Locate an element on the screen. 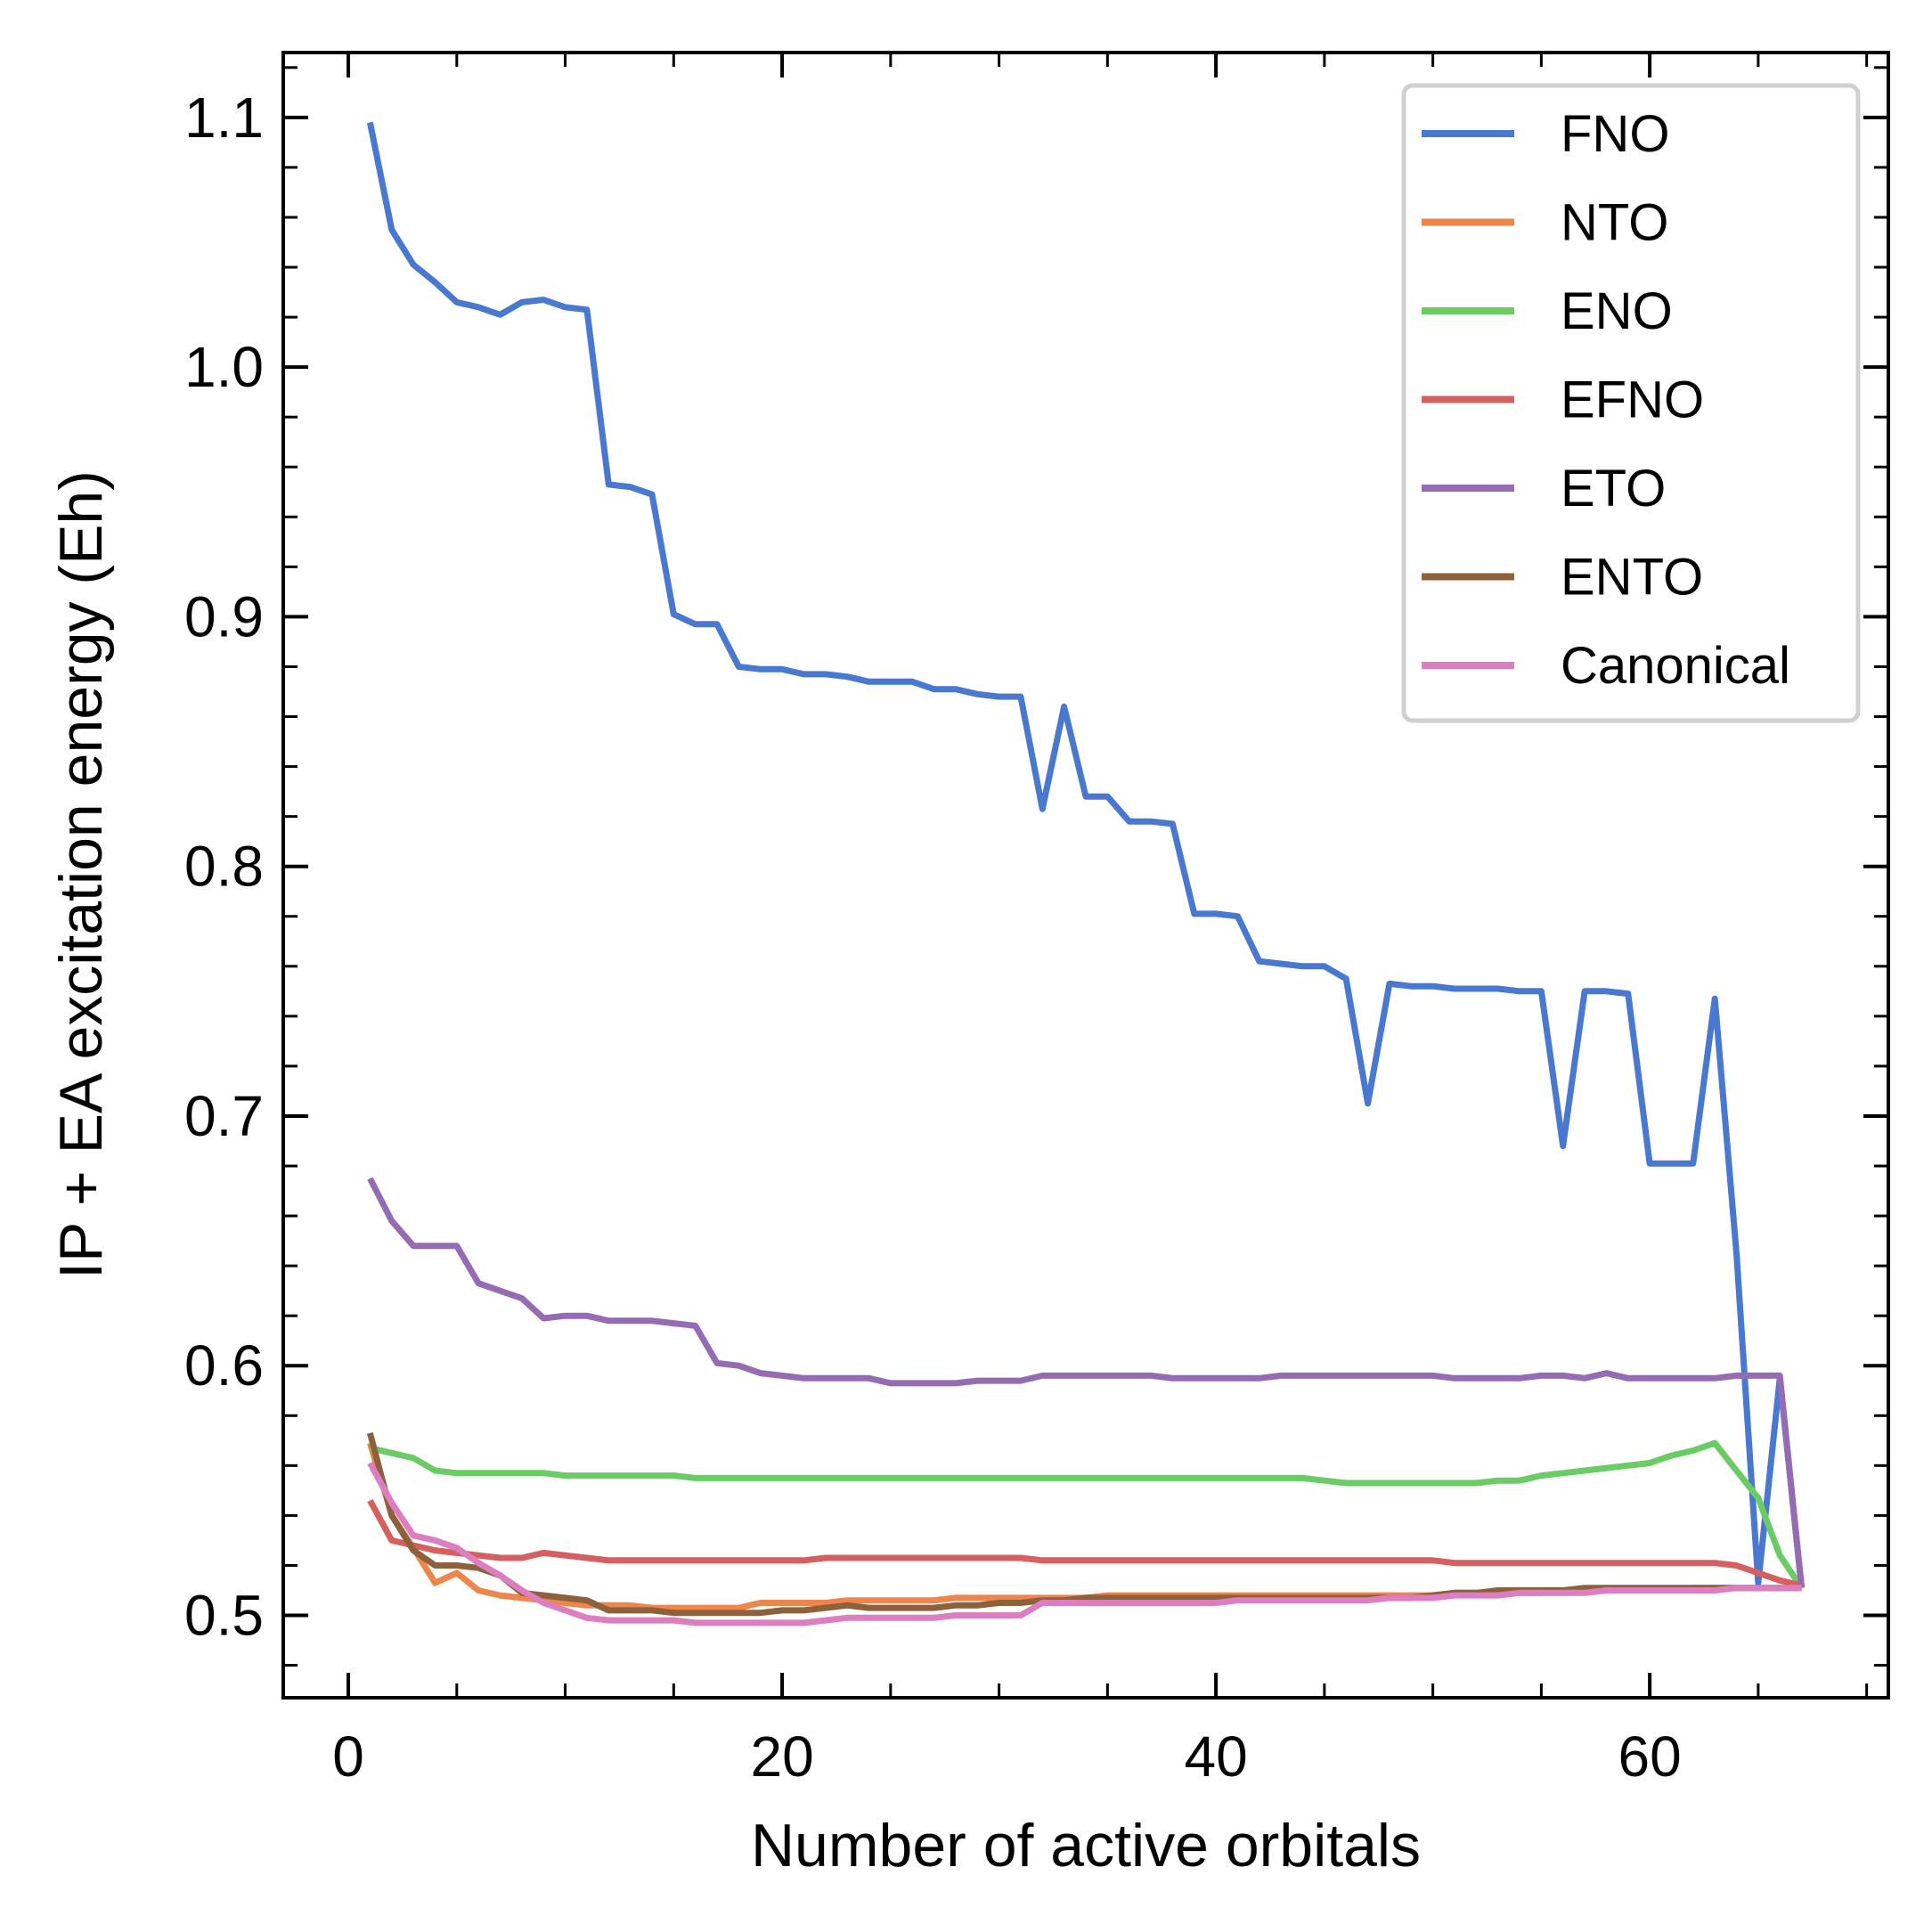 This screenshot has height=1932, width=1932. legend: FNO NTO ENO EFNO ETO ENTO Canonical is located at coordinates (1631, 403).